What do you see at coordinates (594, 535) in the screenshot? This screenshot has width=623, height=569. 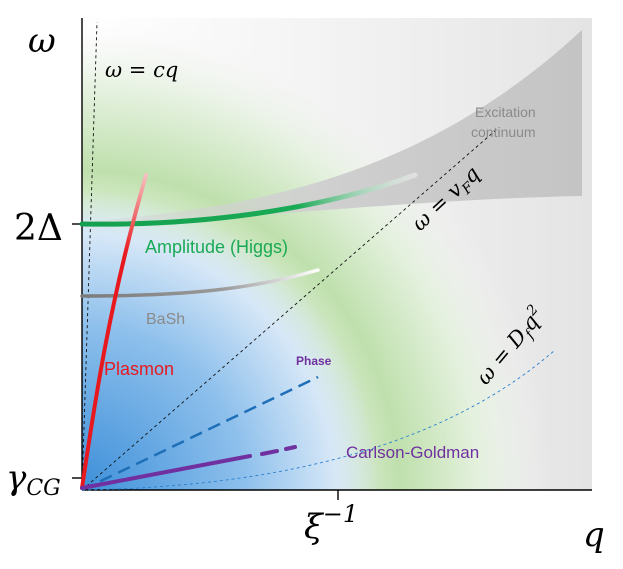 I see `x-axis-symbol: q` at bounding box center [594, 535].